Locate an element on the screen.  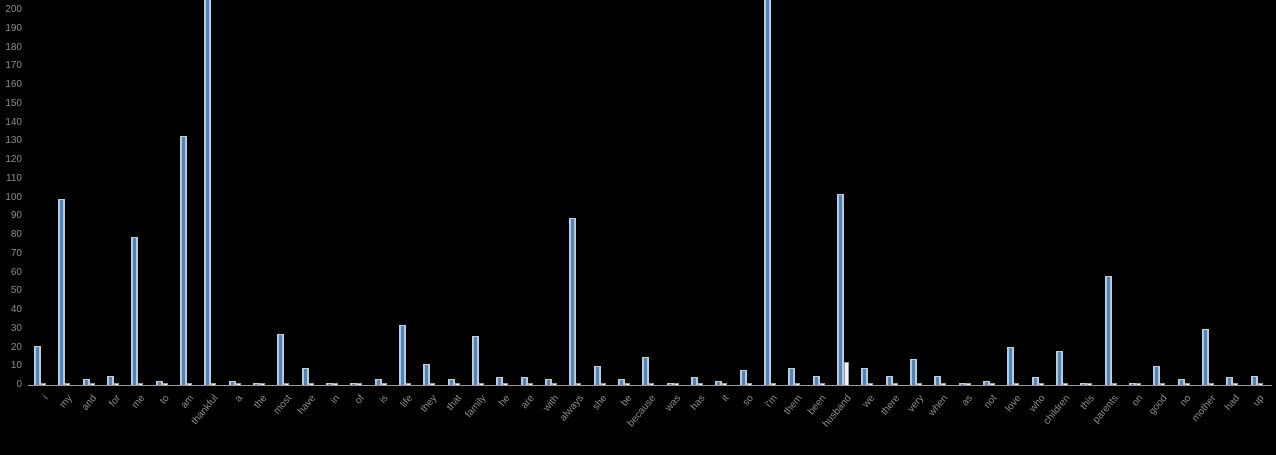
bar-family is located at coordinates (475, 360).